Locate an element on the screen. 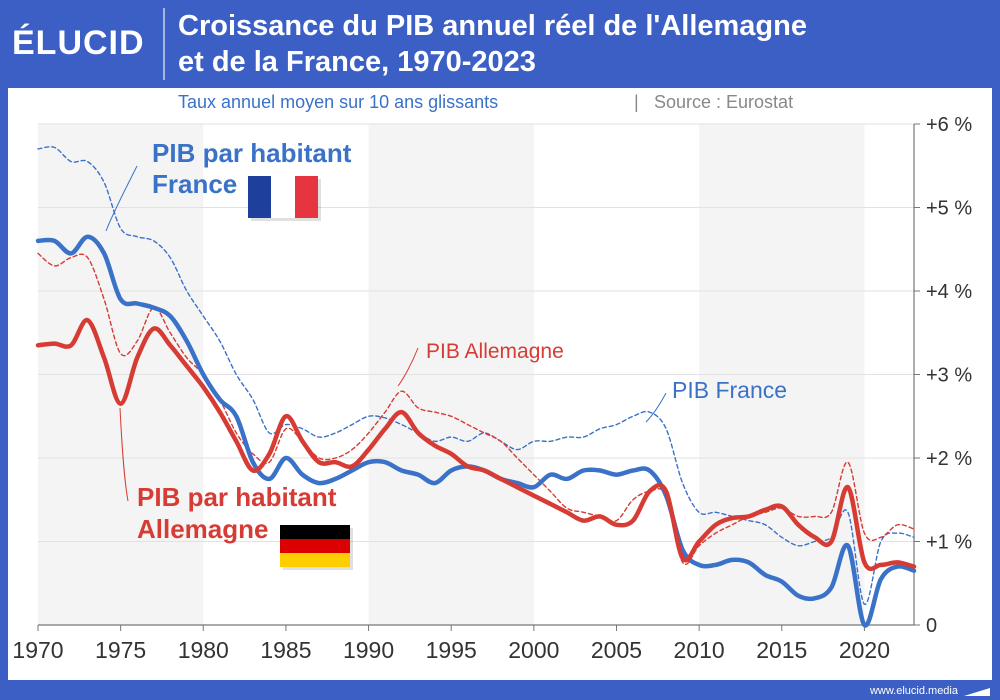 The image size is (1000, 700). flag-germany-icon is located at coordinates (316, 547).